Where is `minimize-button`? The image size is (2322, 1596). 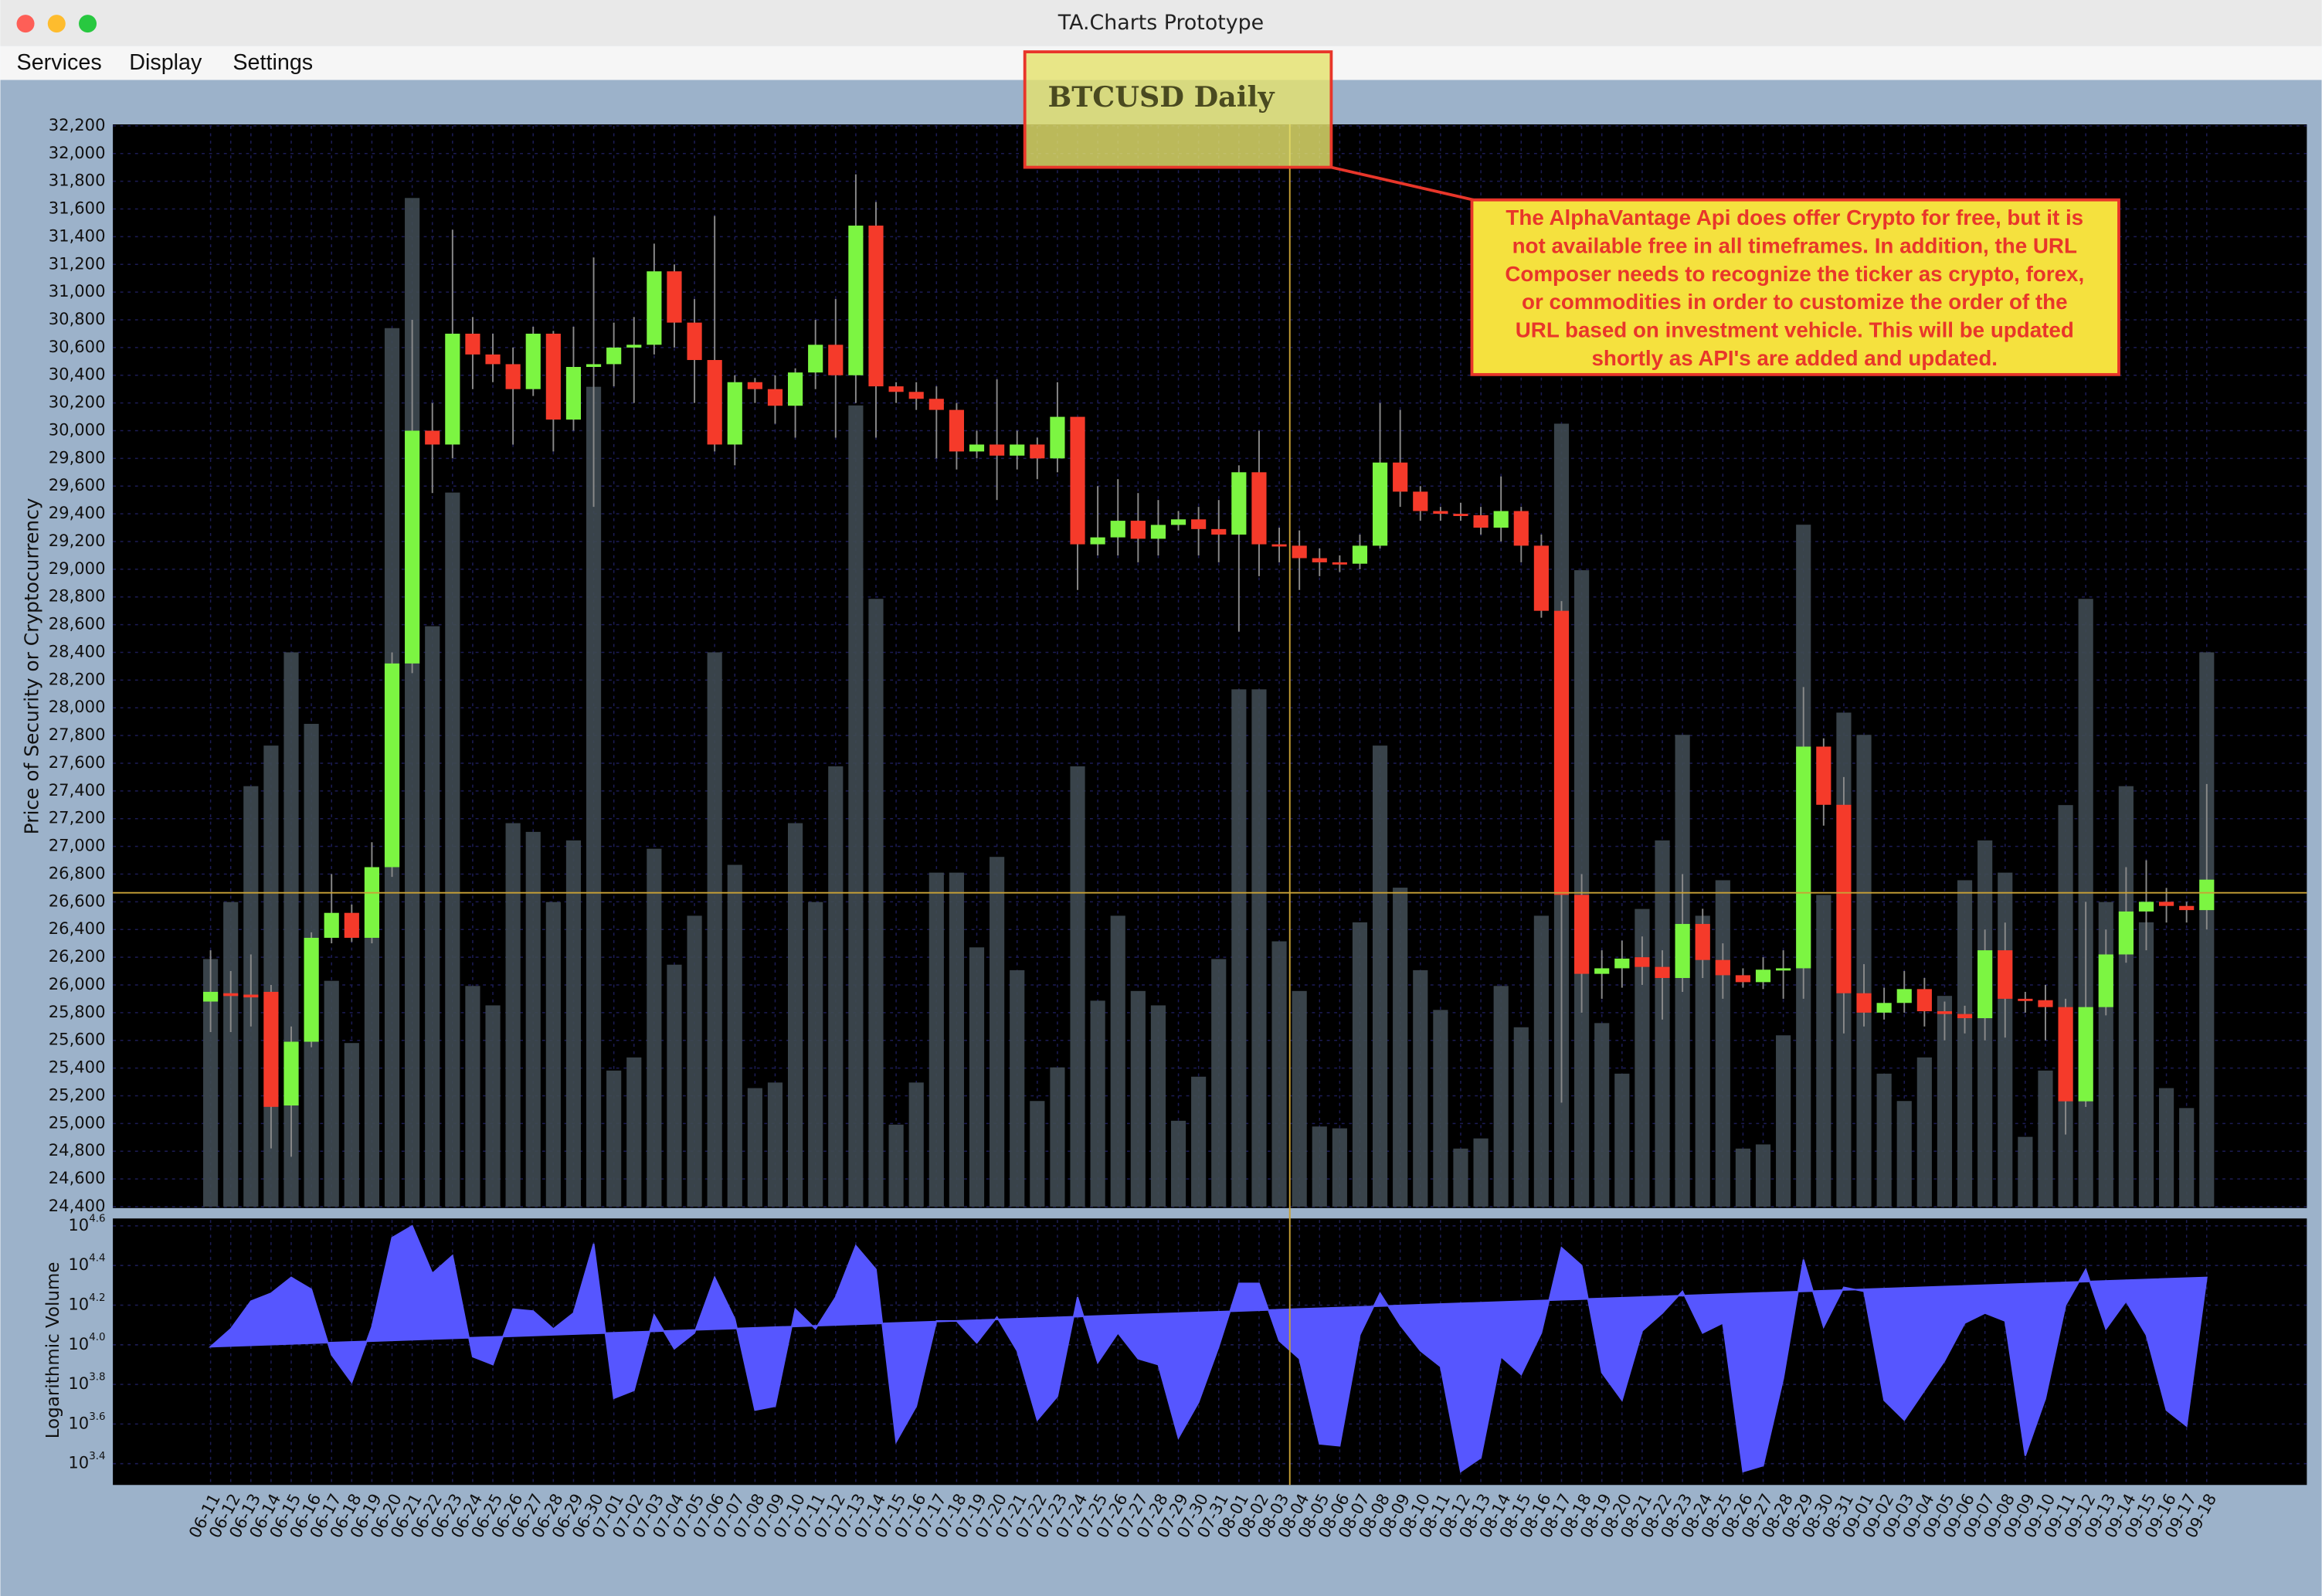 minimize-button is located at coordinates (57, 24).